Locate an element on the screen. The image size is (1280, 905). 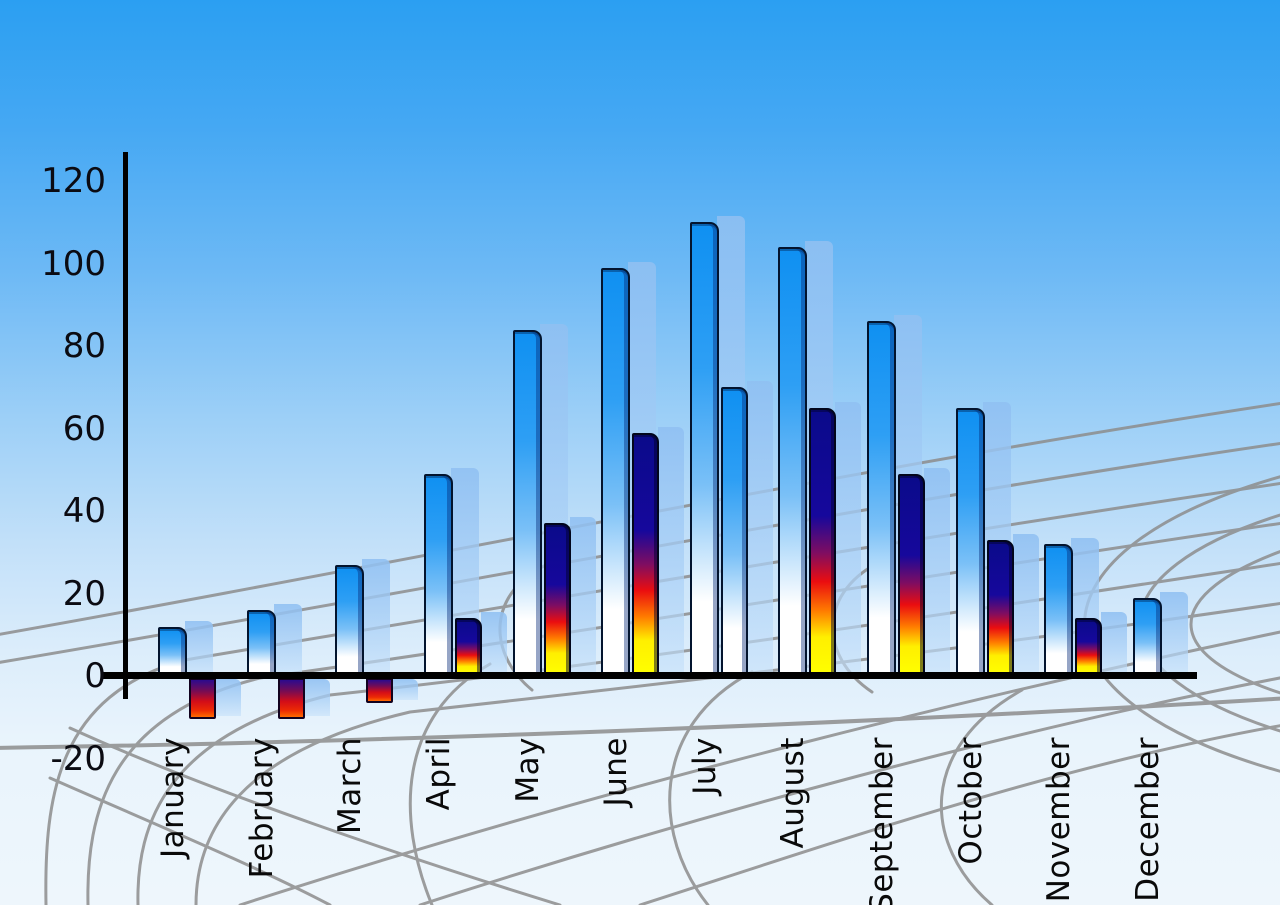
bar-april-secondary is located at coordinates (468, 647).